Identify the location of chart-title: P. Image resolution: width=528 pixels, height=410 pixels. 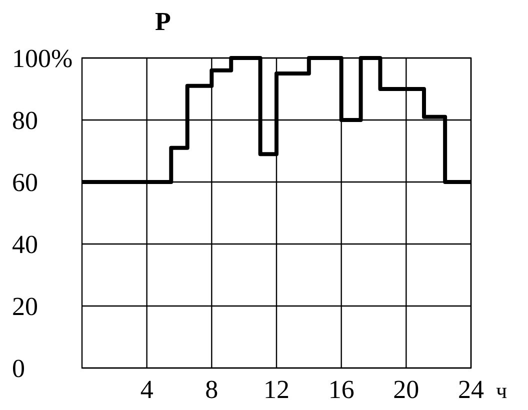
(163, 21).